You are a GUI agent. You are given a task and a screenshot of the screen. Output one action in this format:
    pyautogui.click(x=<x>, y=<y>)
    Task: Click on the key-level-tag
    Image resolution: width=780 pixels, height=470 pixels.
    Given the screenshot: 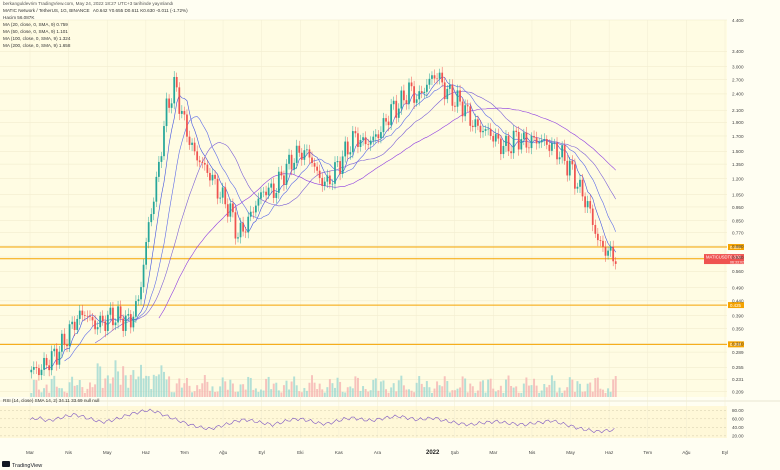 What is the action you would take?
    pyautogui.click(x=736, y=344)
    